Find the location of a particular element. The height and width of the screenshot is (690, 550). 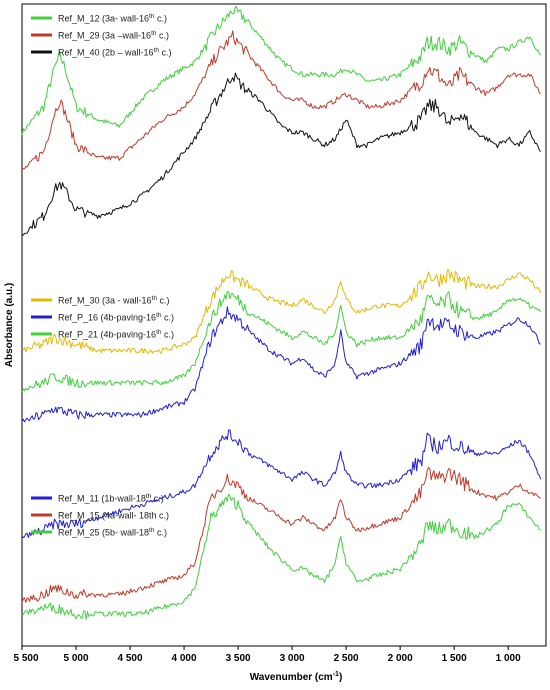

x-tick-label: 4 000 is located at coordinates (184, 658).